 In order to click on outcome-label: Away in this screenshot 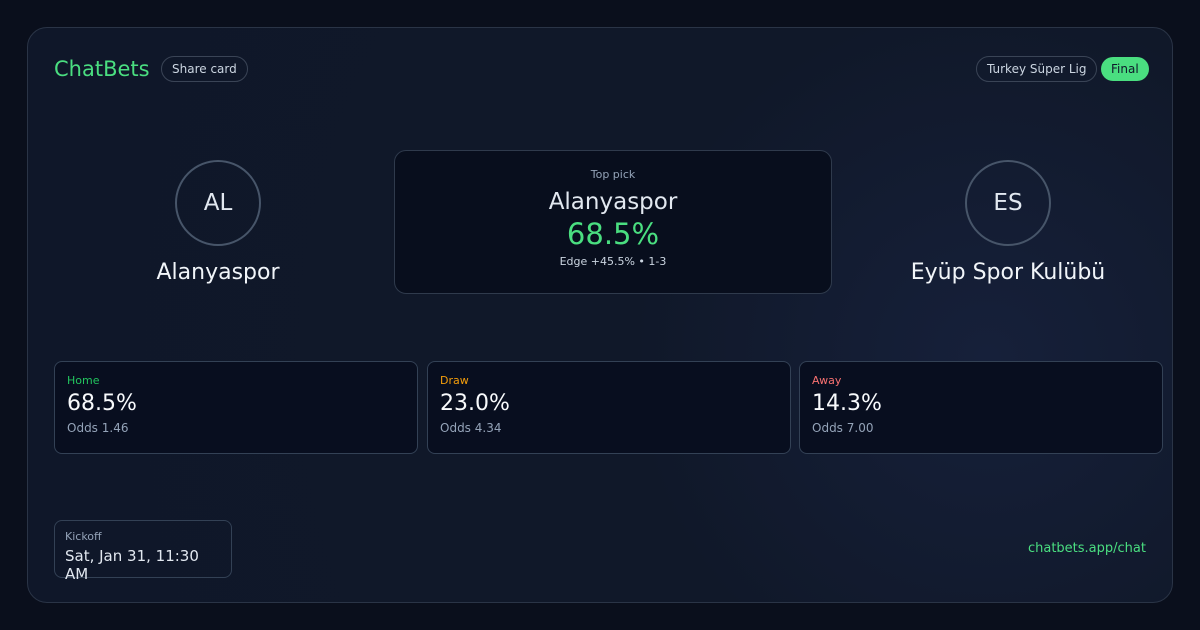, I will do `click(827, 380)`.